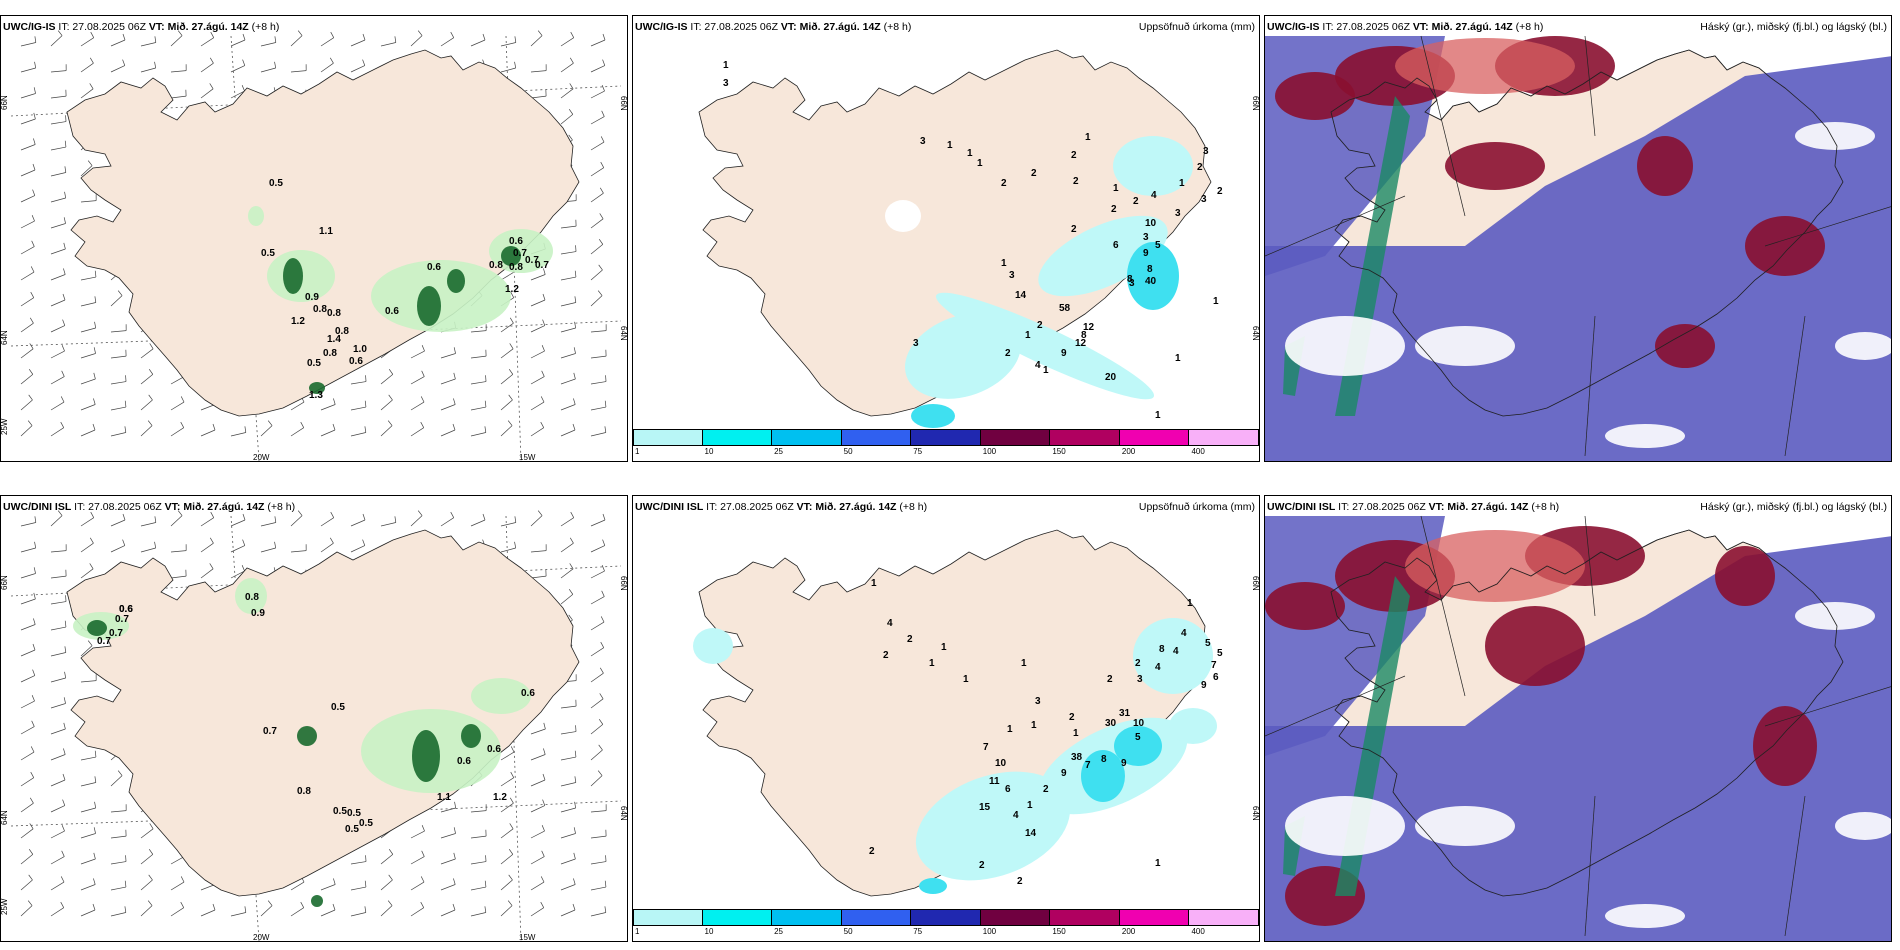 The height and width of the screenshot is (950, 1900). Describe the element at coordinates (1785, 246) in the screenshot. I see `low-cloud` at that location.